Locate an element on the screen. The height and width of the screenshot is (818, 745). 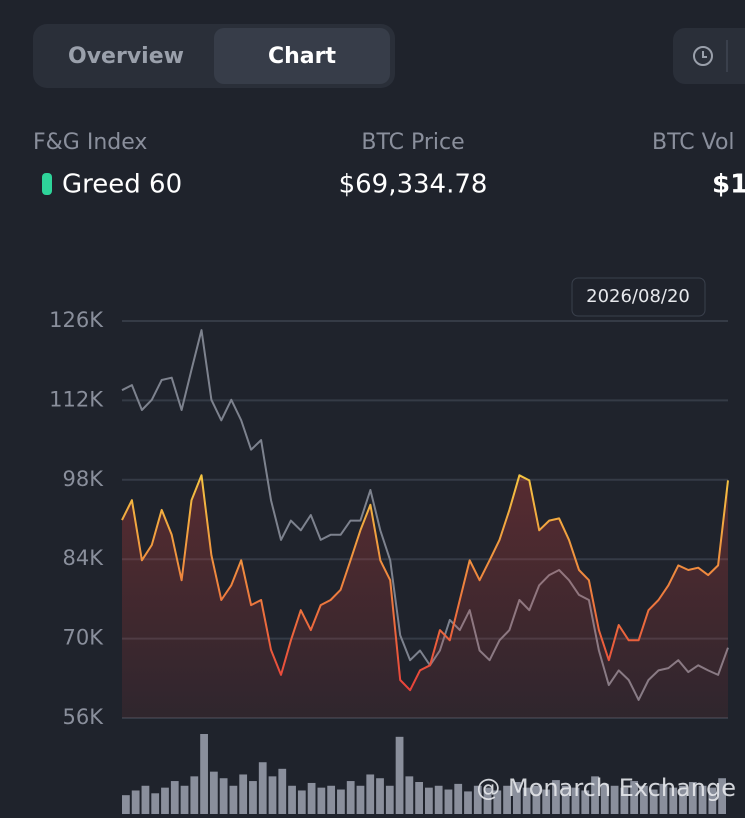
y-tick-label: 84K is located at coordinates (84, 558).